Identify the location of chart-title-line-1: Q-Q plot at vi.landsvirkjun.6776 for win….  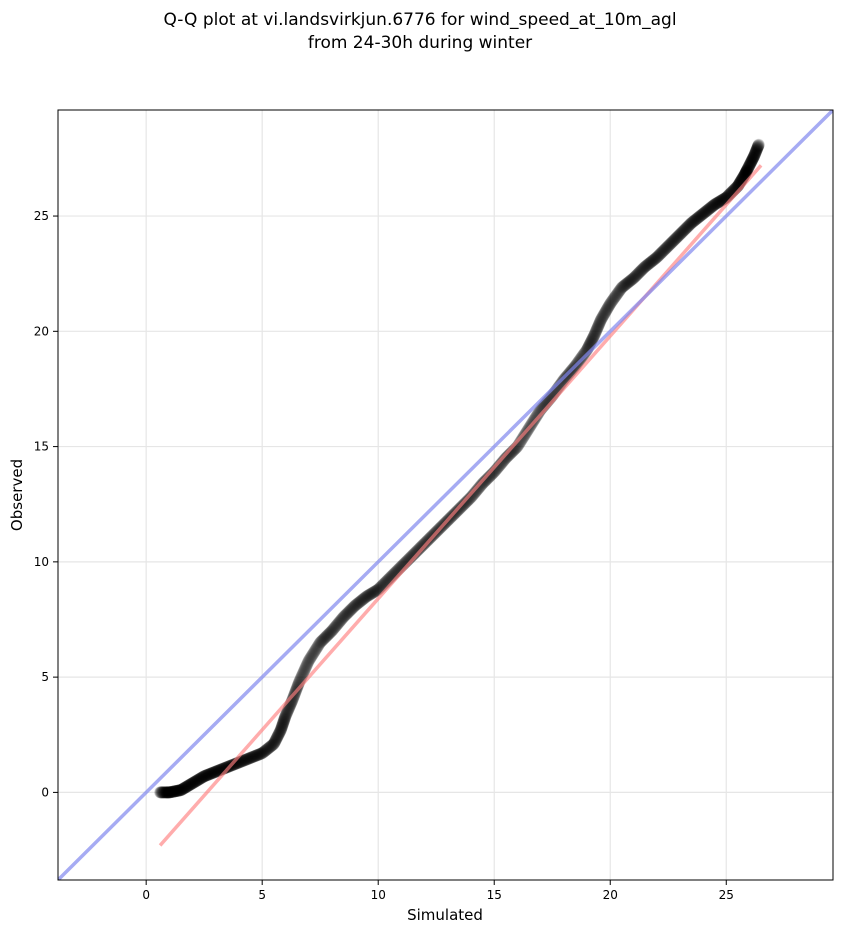
(419, 20).